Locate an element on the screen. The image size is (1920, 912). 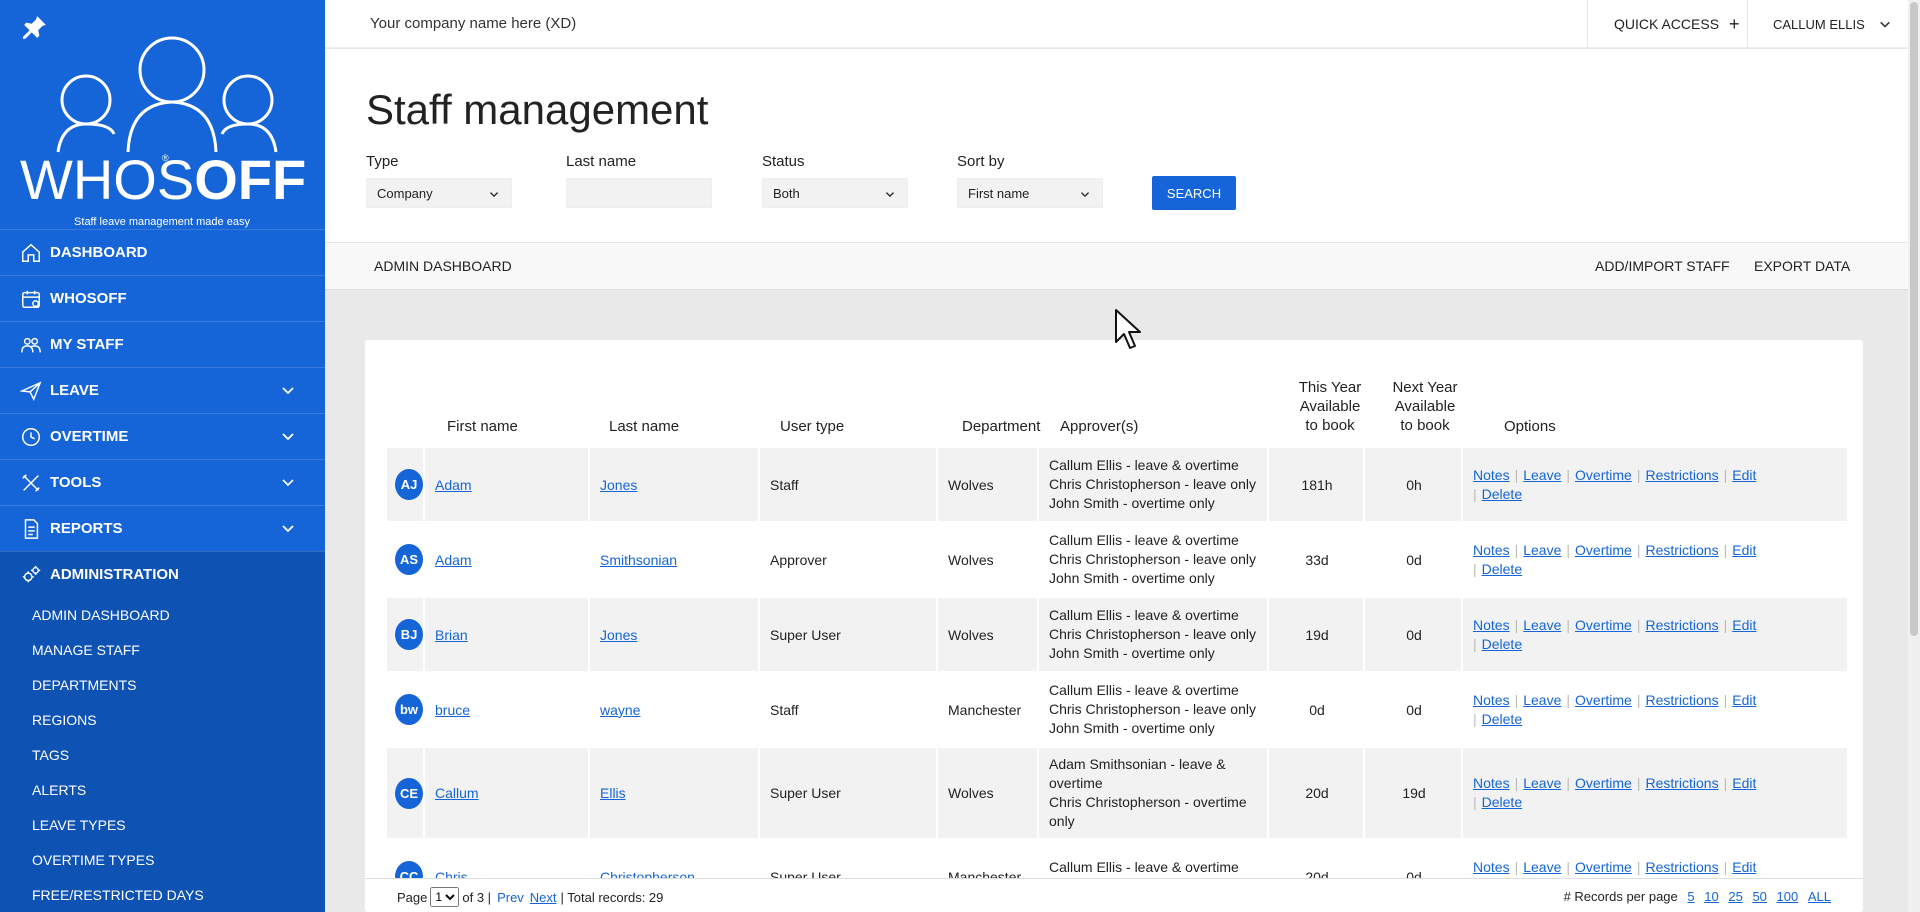
per-page-100: 100 is located at coordinates (1787, 896).